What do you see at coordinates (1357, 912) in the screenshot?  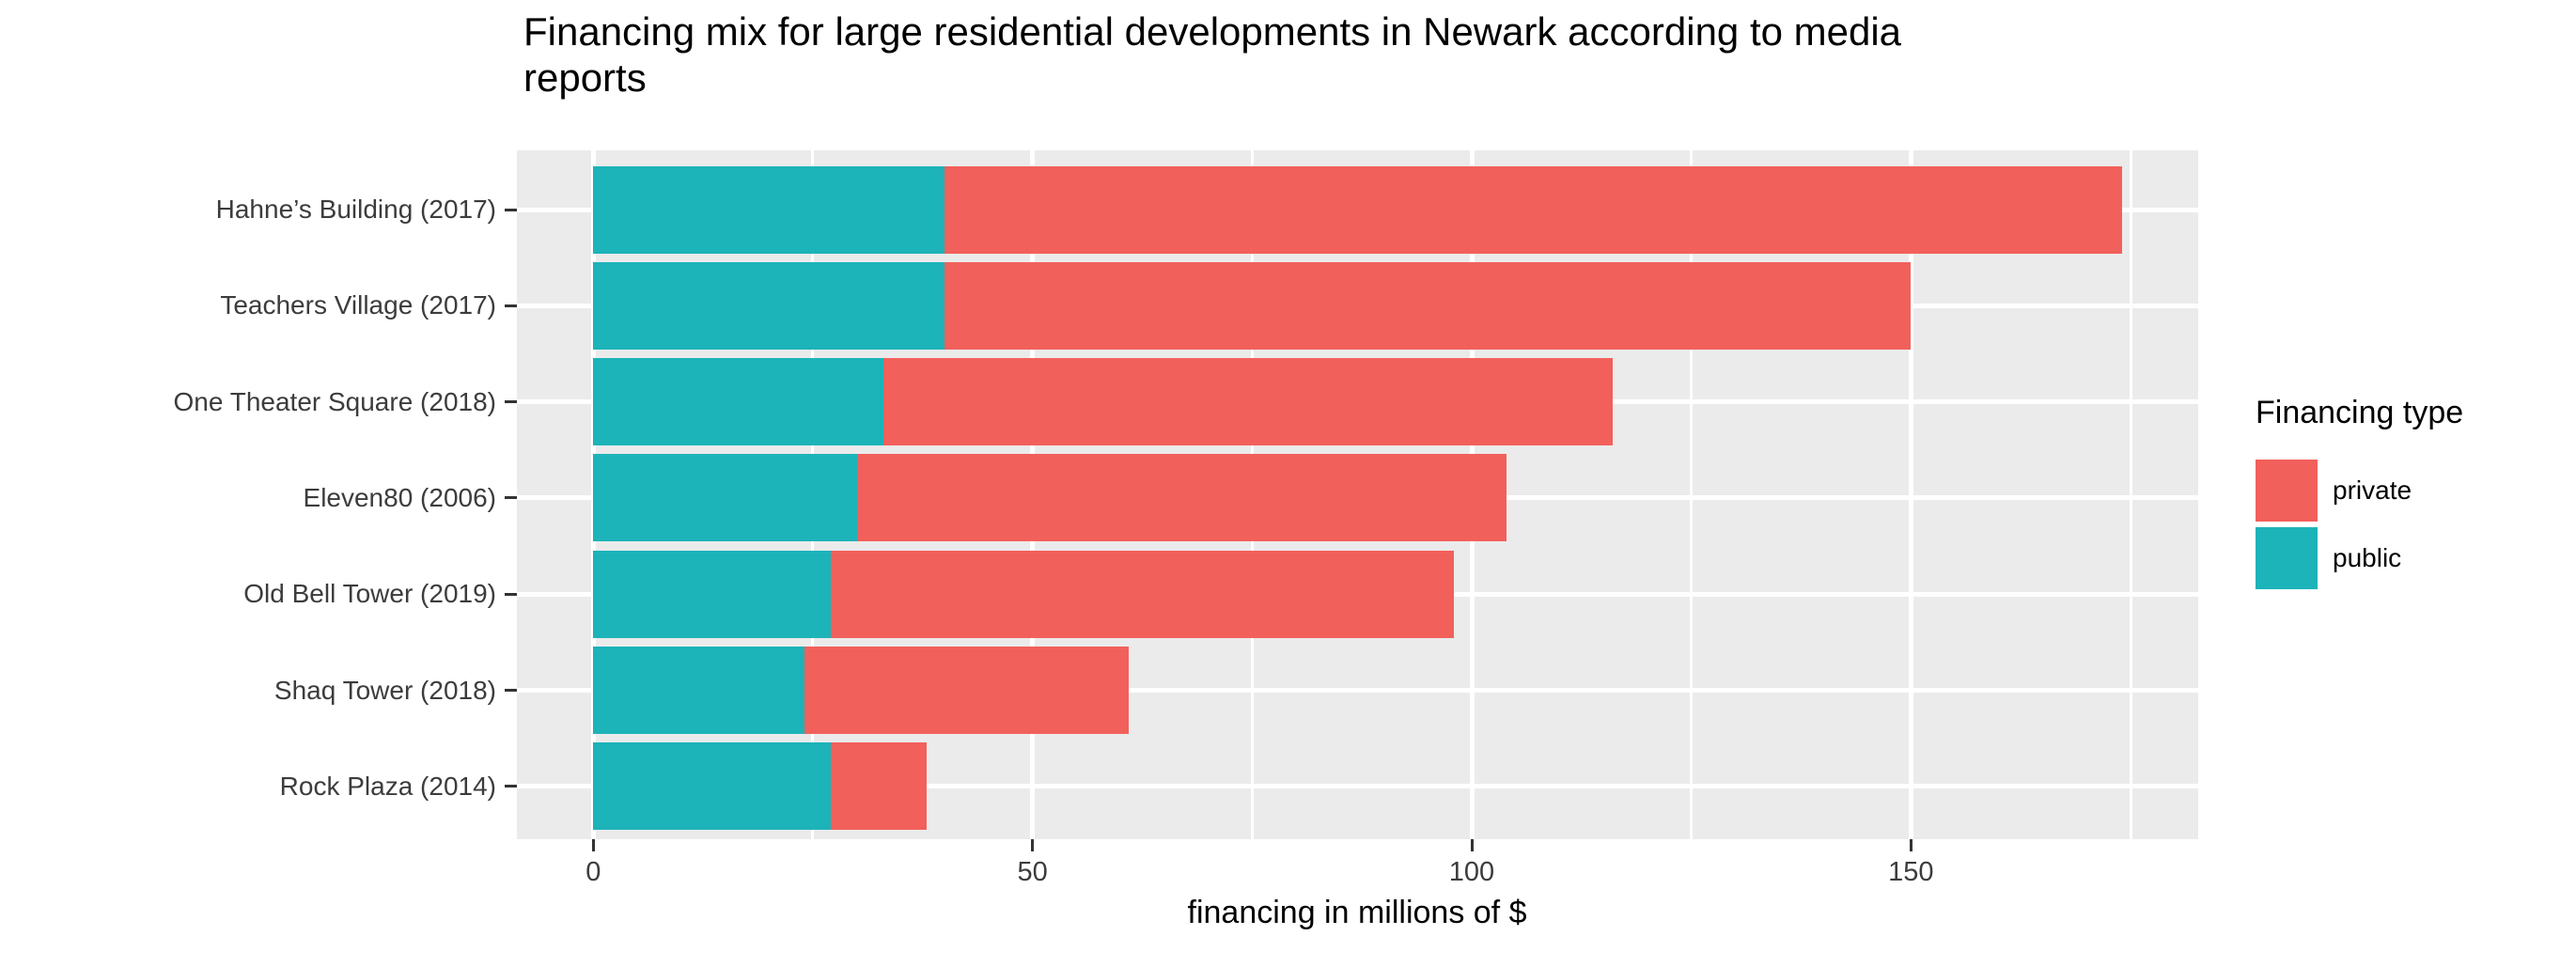 I see `x-axis-title: financing in millions of $` at bounding box center [1357, 912].